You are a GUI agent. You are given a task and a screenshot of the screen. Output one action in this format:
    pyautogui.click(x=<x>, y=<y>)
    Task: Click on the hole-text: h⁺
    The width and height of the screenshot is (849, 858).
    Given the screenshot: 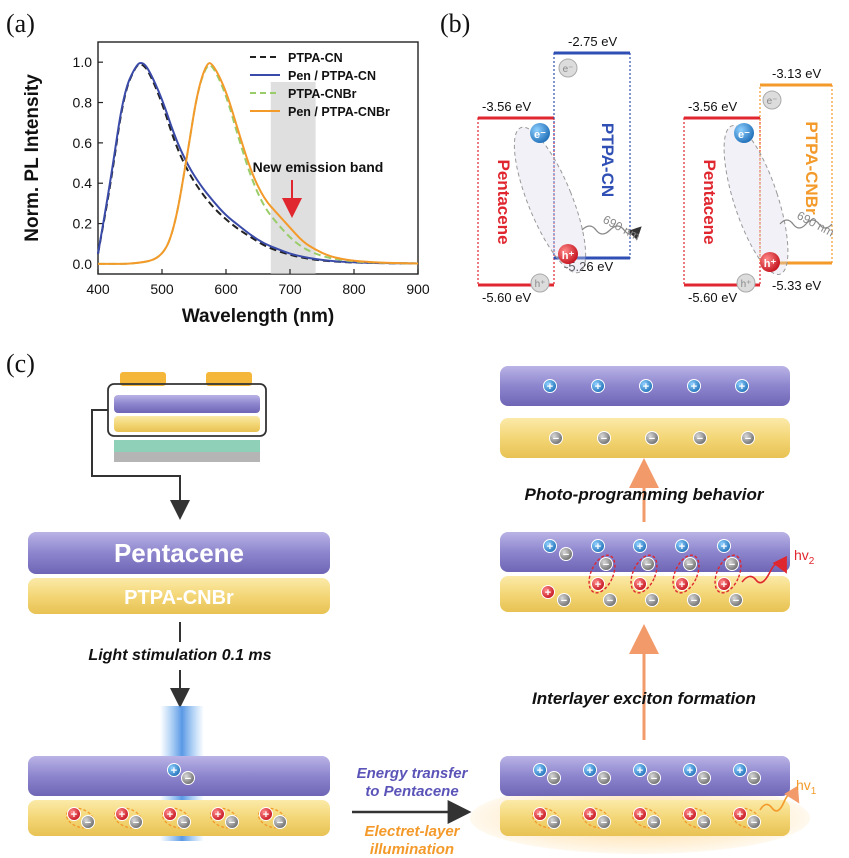 What is the action you would take?
    pyautogui.click(x=770, y=264)
    